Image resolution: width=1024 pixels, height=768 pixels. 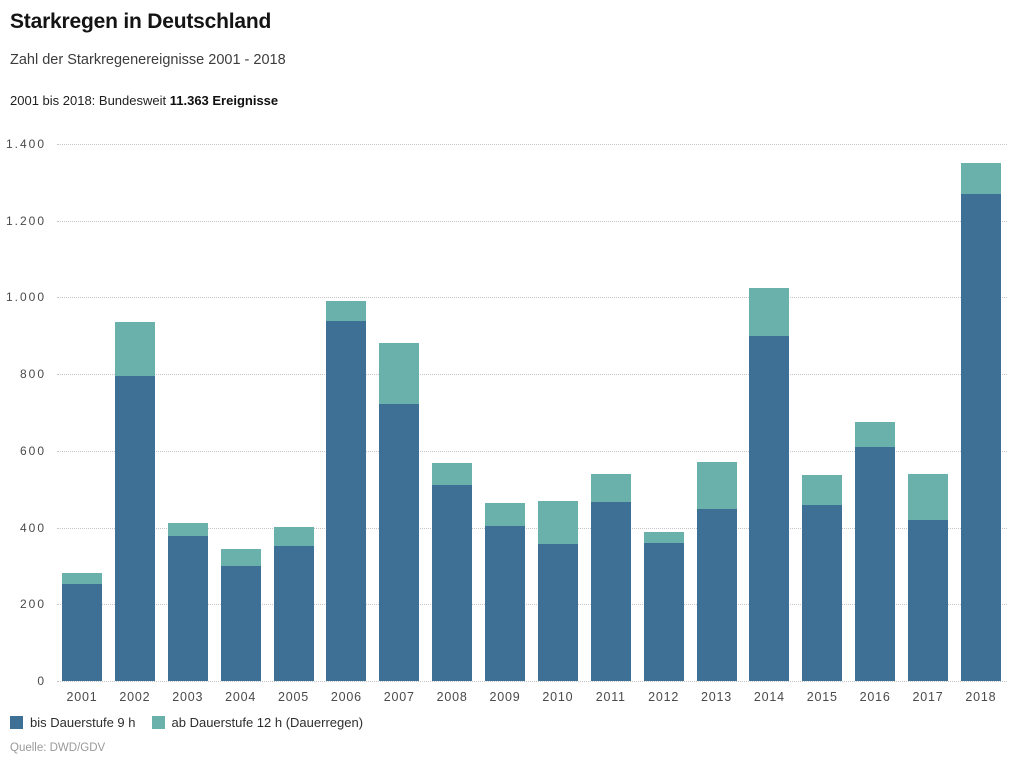 What do you see at coordinates (240, 557) in the screenshot?
I see `bar-segment-ab-12h-2004` at bounding box center [240, 557].